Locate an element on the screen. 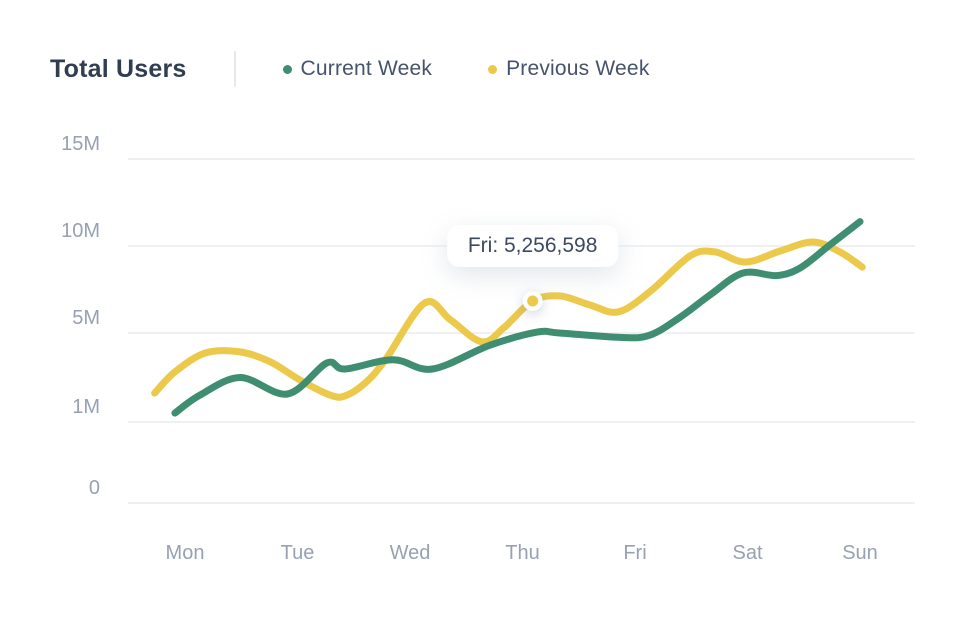 The height and width of the screenshot is (620, 964). y-tick-label: 15M is located at coordinates (80, 144).